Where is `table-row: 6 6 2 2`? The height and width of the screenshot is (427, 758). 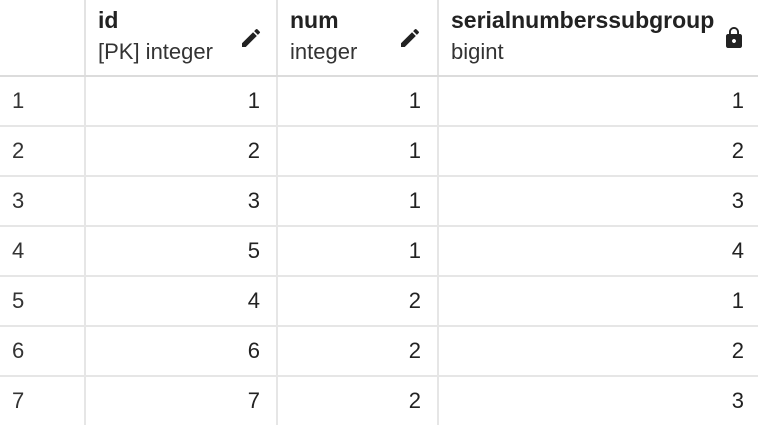
table-row: 6 6 2 2 is located at coordinates (379, 352).